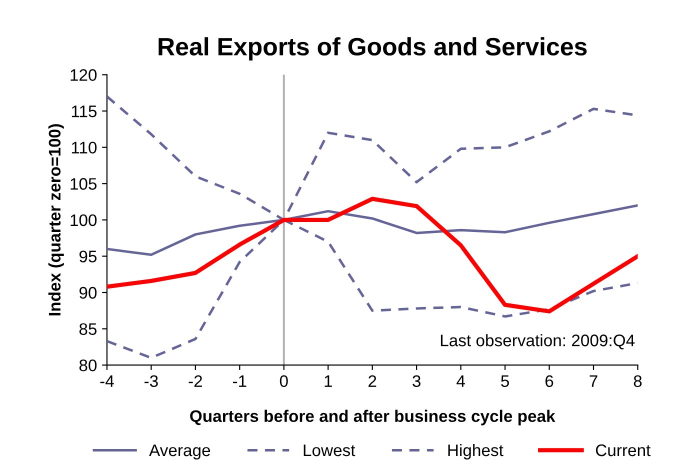 Image resolution: width=677 pixels, height=476 pixels. I want to click on x-tick-label: -1, so click(239, 381).